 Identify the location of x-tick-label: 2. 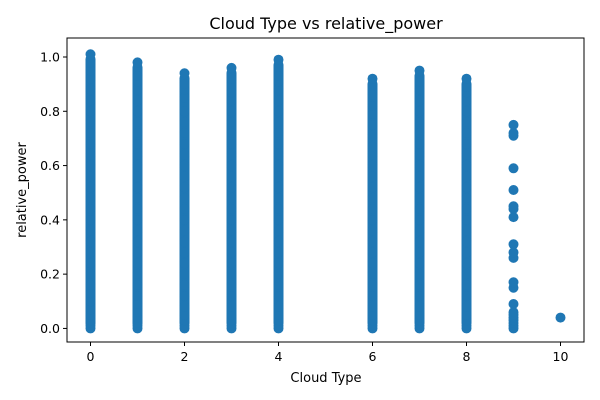
(185, 356).